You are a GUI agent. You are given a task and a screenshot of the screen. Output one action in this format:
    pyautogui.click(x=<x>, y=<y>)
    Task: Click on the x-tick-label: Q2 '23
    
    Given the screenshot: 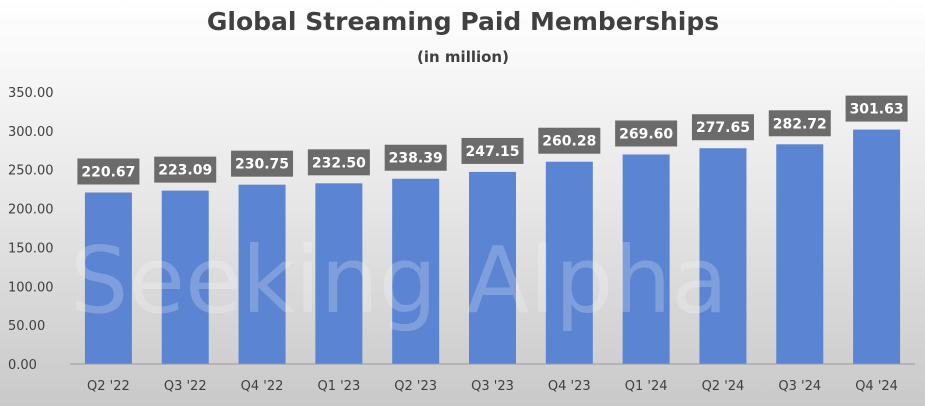 What is the action you would take?
    pyautogui.click(x=415, y=386)
    